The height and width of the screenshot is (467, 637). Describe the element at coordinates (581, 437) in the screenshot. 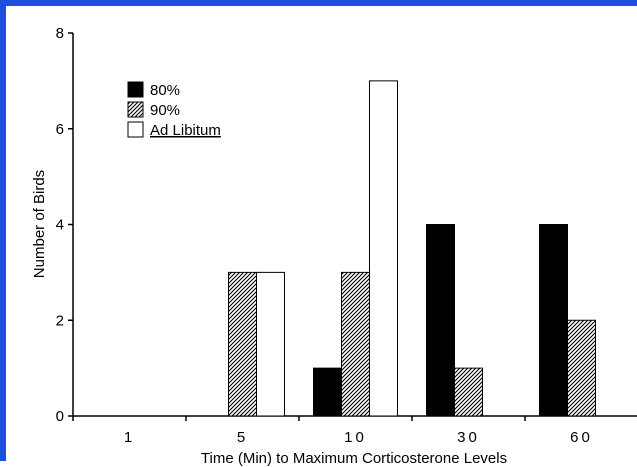

I see `x-tick-label: 60` at that location.